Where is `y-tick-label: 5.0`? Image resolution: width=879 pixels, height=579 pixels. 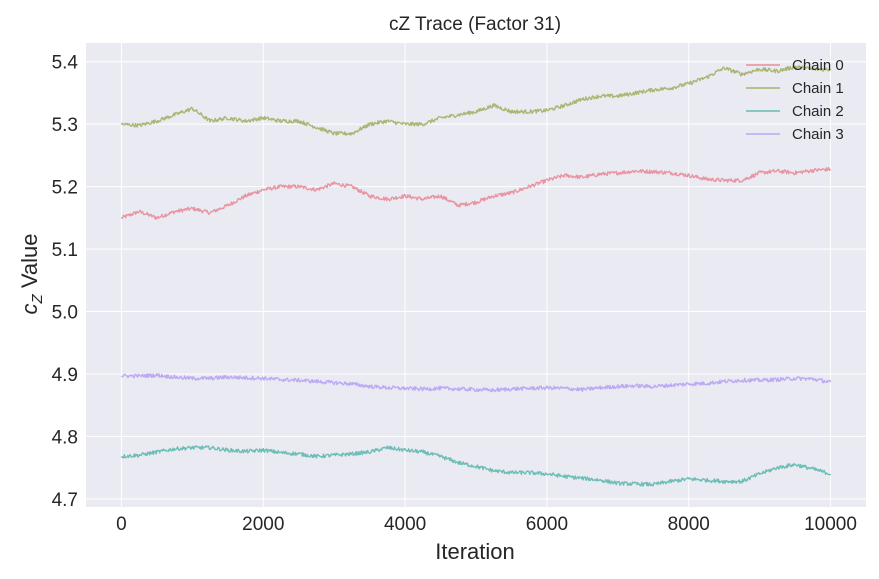
y-tick-label: 5.0 is located at coordinates (65, 313).